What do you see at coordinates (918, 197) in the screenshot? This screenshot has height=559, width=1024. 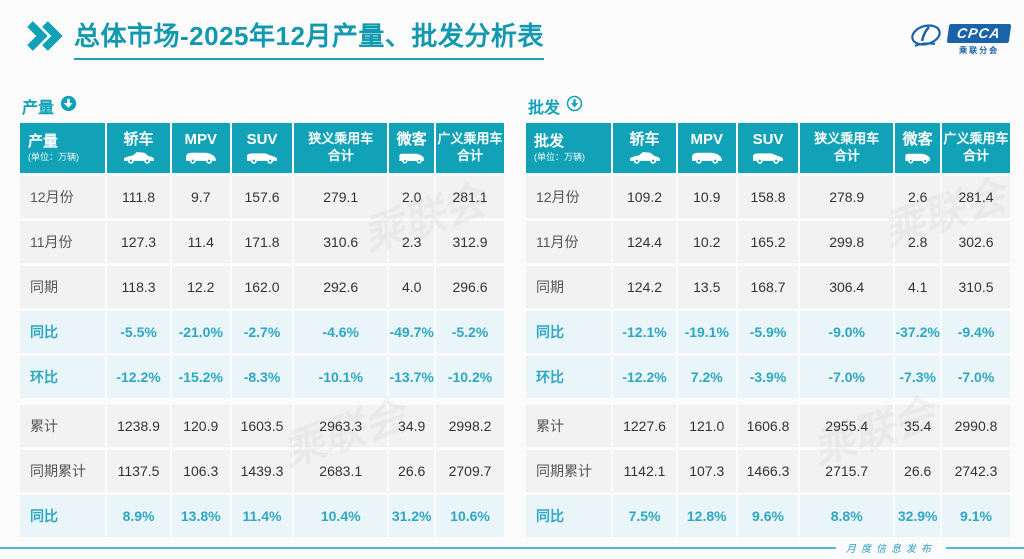 I see `data-cell: 2.6` at bounding box center [918, 197].